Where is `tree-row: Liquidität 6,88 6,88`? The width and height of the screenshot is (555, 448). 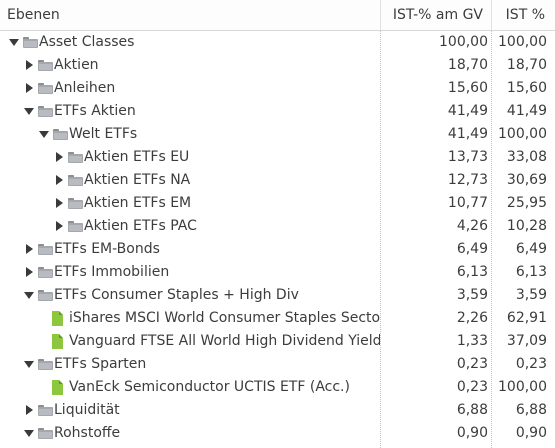
tree-row: Liquidität 6,88 6,88 is located at coordinates (277, 410).